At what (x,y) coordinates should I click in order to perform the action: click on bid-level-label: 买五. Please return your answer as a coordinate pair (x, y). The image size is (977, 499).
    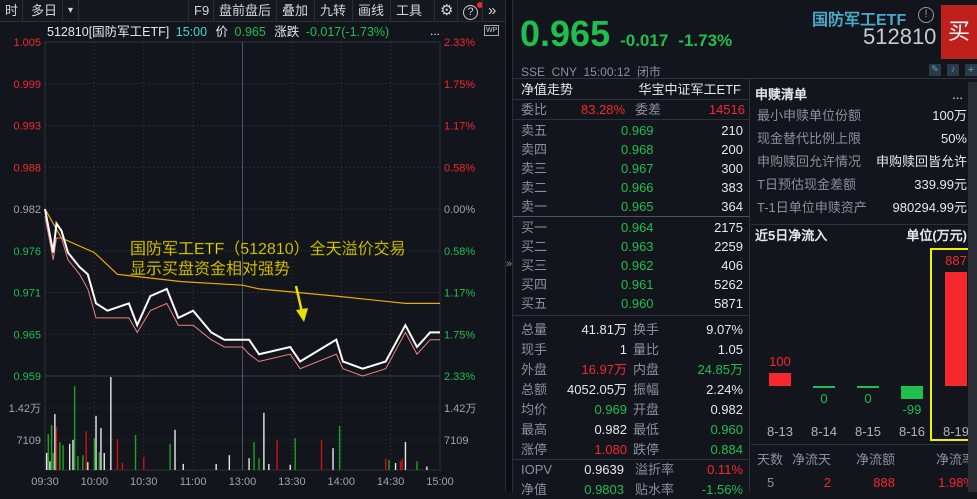
    Looking at the image, I should click on (534, 303).